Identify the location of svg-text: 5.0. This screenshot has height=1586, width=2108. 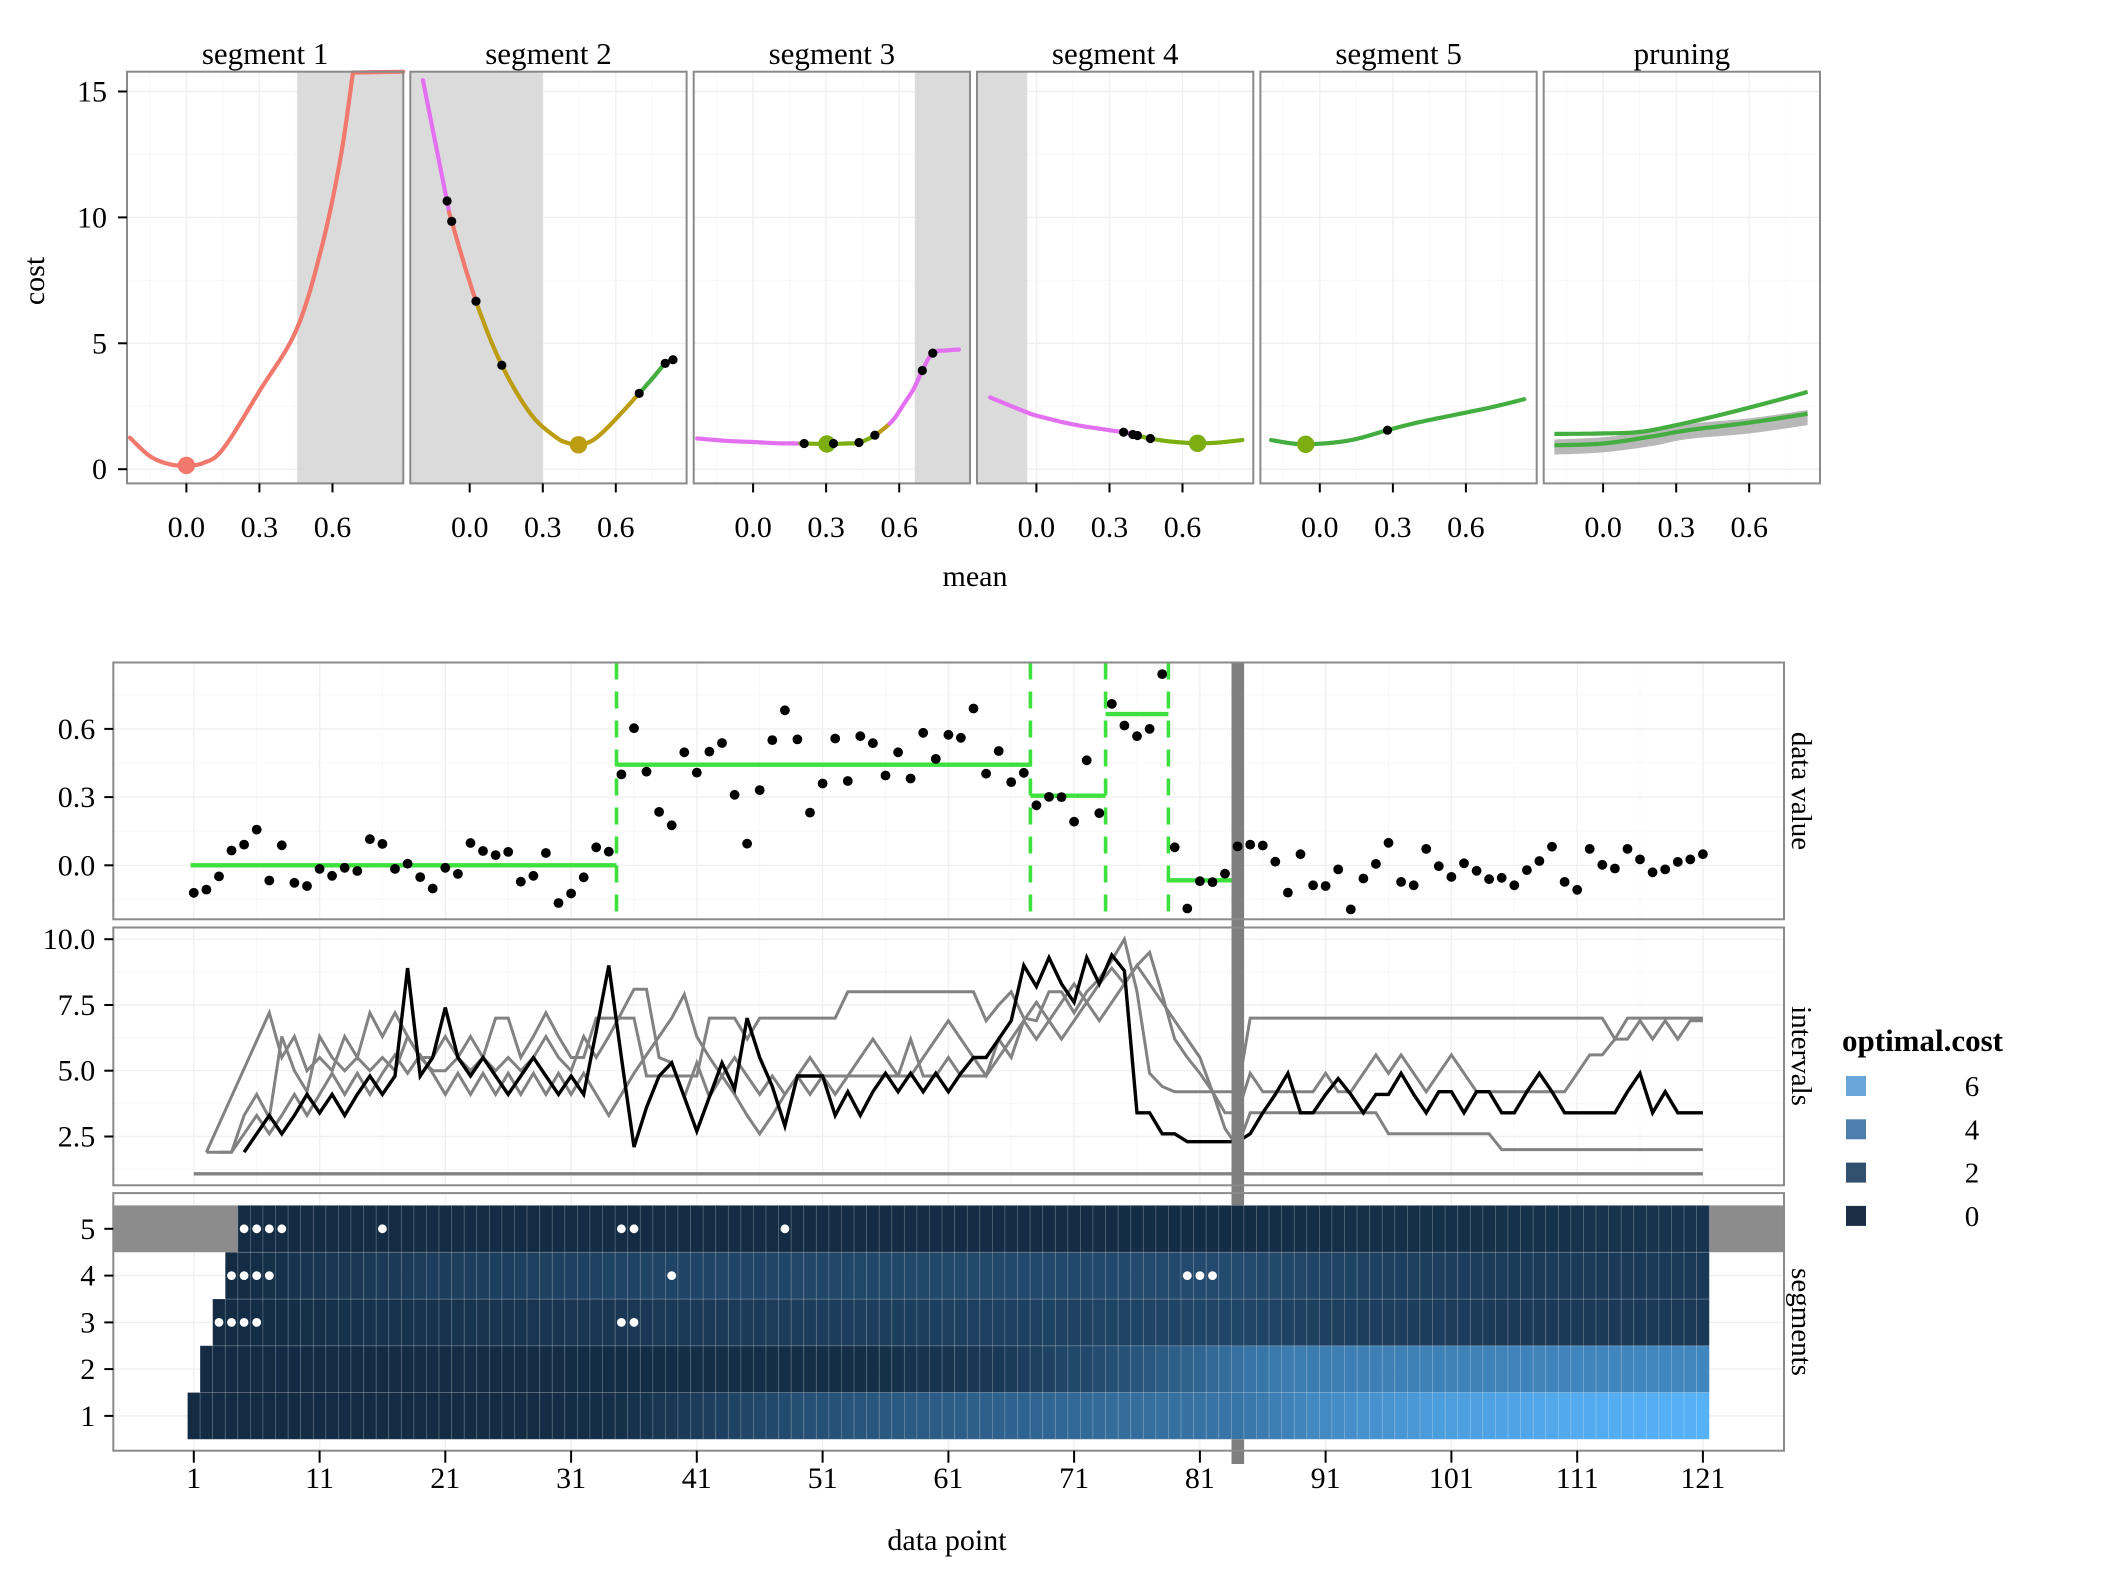
(77, 1071).